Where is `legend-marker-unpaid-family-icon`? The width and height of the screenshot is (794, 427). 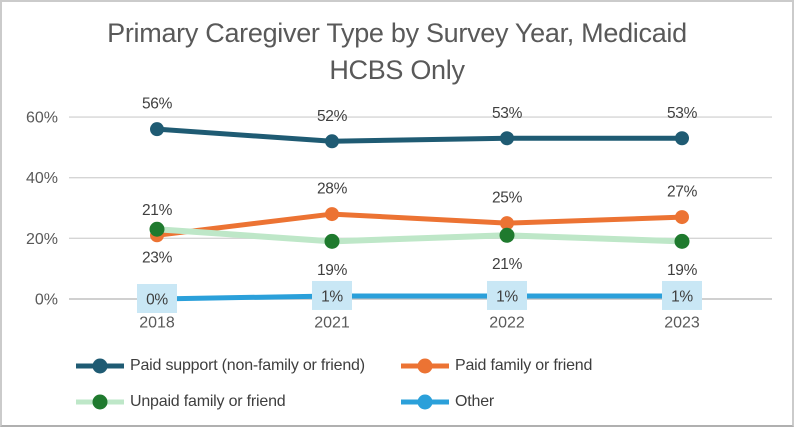
legend-marker-unpaid-family-icon is located at coordinates (100, 402).